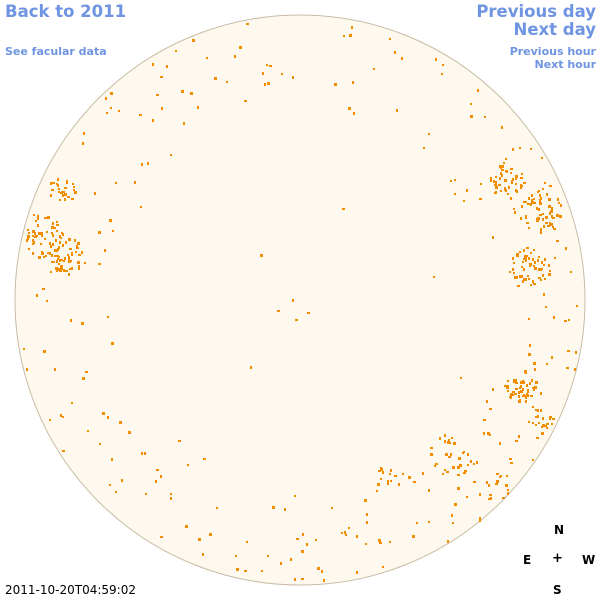  I want to click on previous-day-link: Previous day, so click(536, 11).